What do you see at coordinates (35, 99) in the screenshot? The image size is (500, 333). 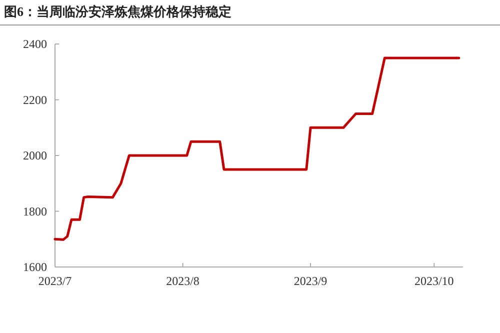 I see `y-tick-label: 2200` at bounding box center [35, 99].